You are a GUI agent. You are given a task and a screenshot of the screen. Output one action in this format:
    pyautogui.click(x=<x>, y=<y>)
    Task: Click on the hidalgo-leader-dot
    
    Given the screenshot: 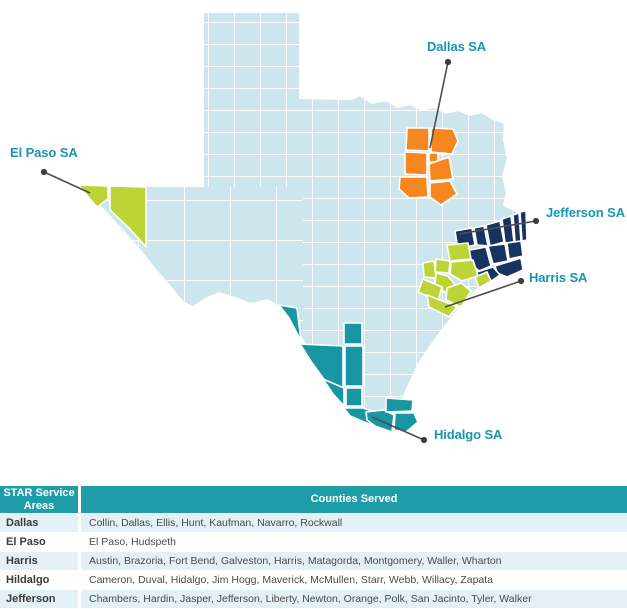 What is the action you would take?
    pyautogui.click(x=424, y=440)
    